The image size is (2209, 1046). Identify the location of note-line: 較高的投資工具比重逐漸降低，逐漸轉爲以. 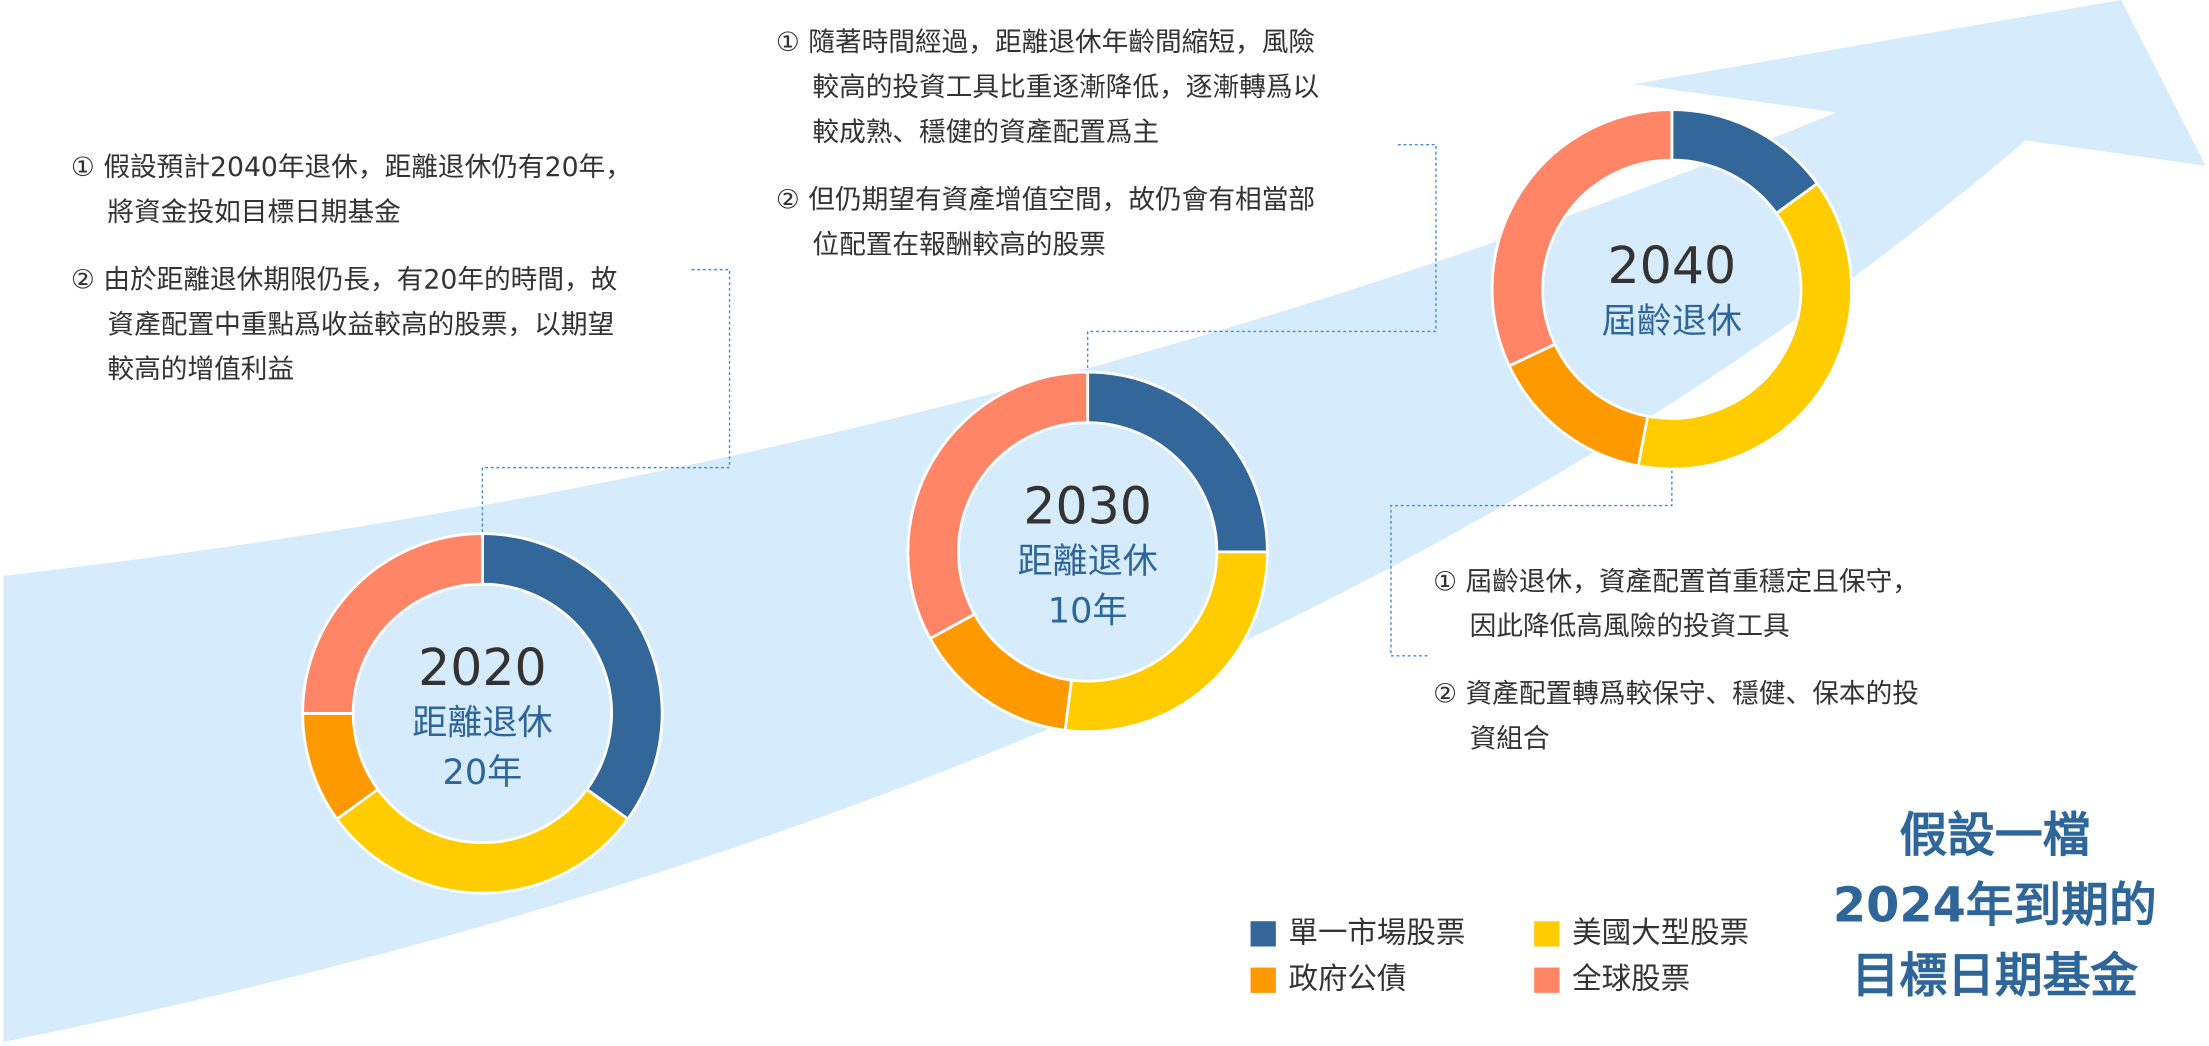
(1065, 87).